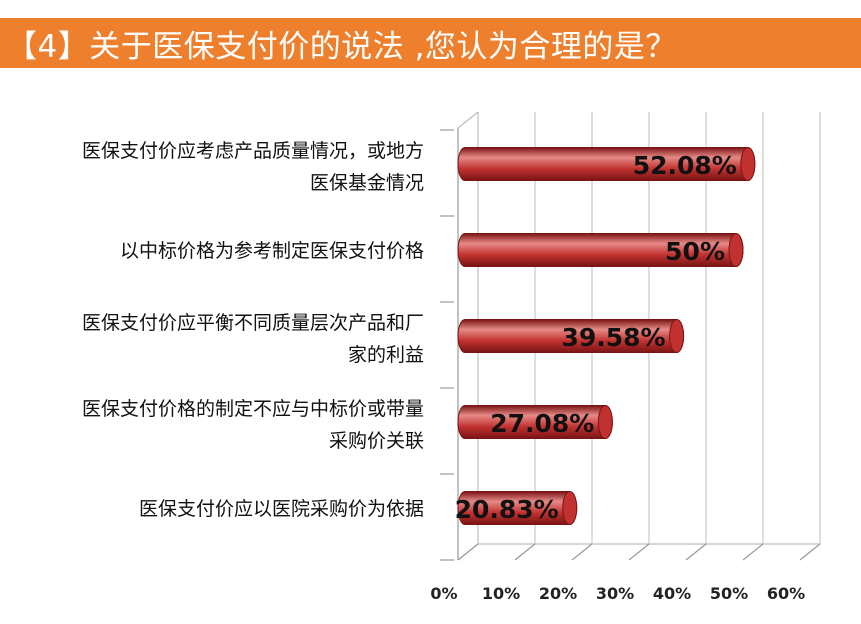  What do you see at coordinates (542, 423) in the screenshot?
I see `data-label: 27.08%` at bounding box center [542, 423].